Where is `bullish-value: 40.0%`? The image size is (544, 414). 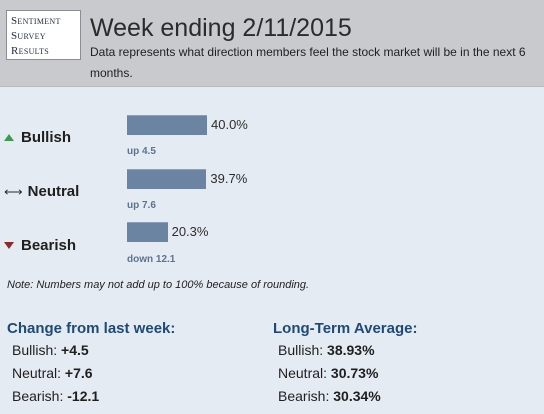
bullish-value: 40.0% is located at coordinates (229, 124).